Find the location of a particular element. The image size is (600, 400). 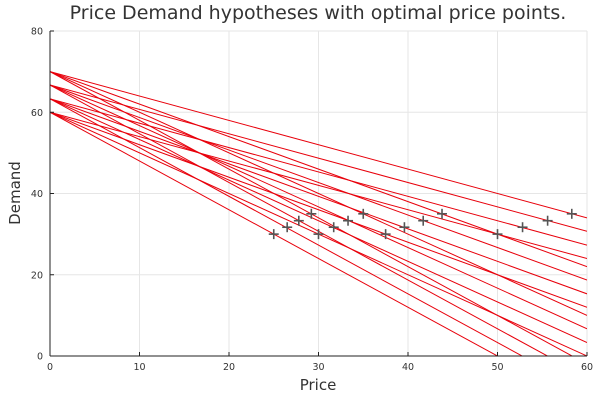

x-tick-label: 10 is located at coordinates (139, 367).